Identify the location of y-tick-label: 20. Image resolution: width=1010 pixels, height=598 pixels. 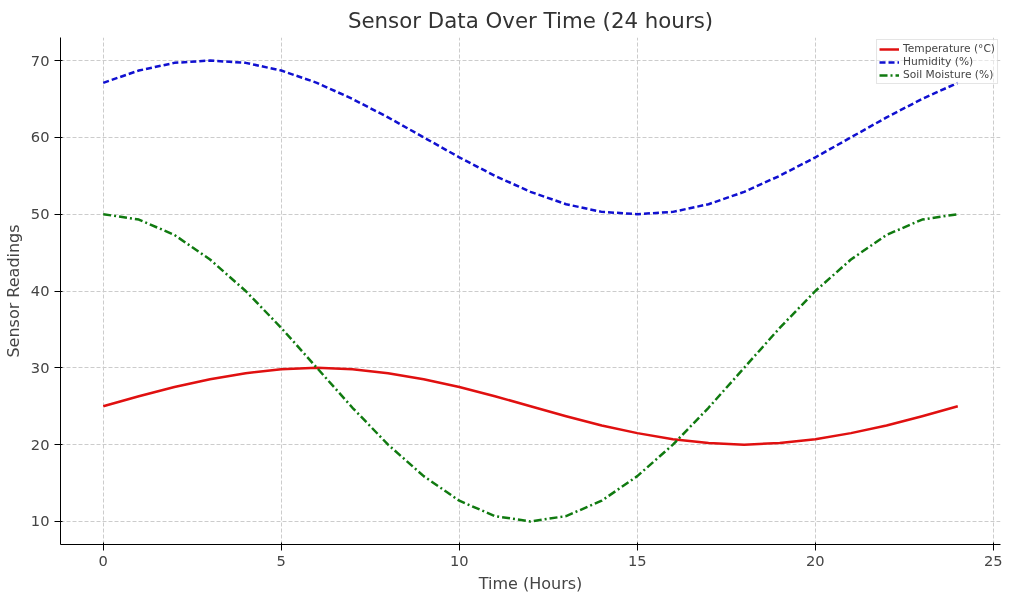
(40, 444).